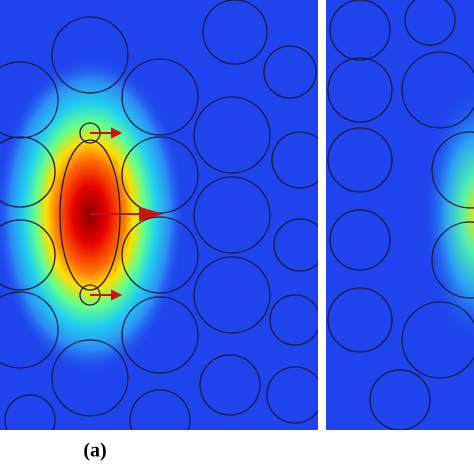 The image size is (474, 474). I want to click on panel-label: (a), so click(94, 451).